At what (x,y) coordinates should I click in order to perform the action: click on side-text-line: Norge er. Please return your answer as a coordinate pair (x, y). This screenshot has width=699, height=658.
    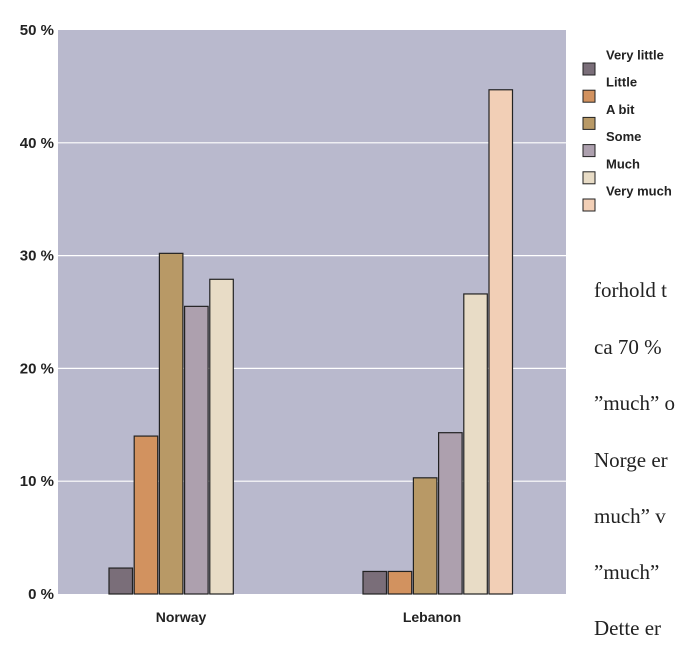
    Looking at the image, I should click on (631, 460).